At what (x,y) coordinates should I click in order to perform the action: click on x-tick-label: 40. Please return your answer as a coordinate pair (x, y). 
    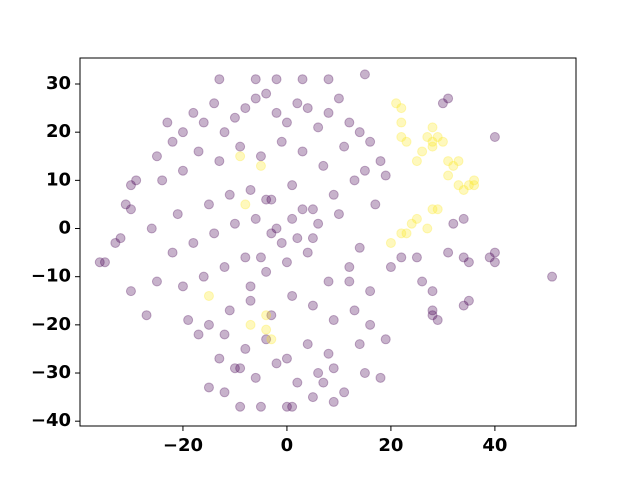
    Looking at the image, I should click on (494, 445).